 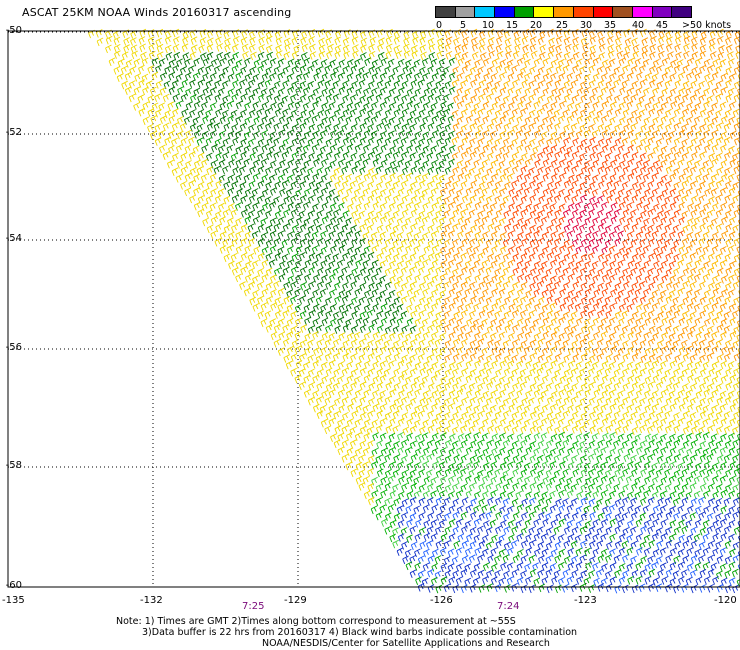 What do you see at coordinates (662, 25) in the screenshot?
I see `legend-label: 45` at bounding box center [662, 25].